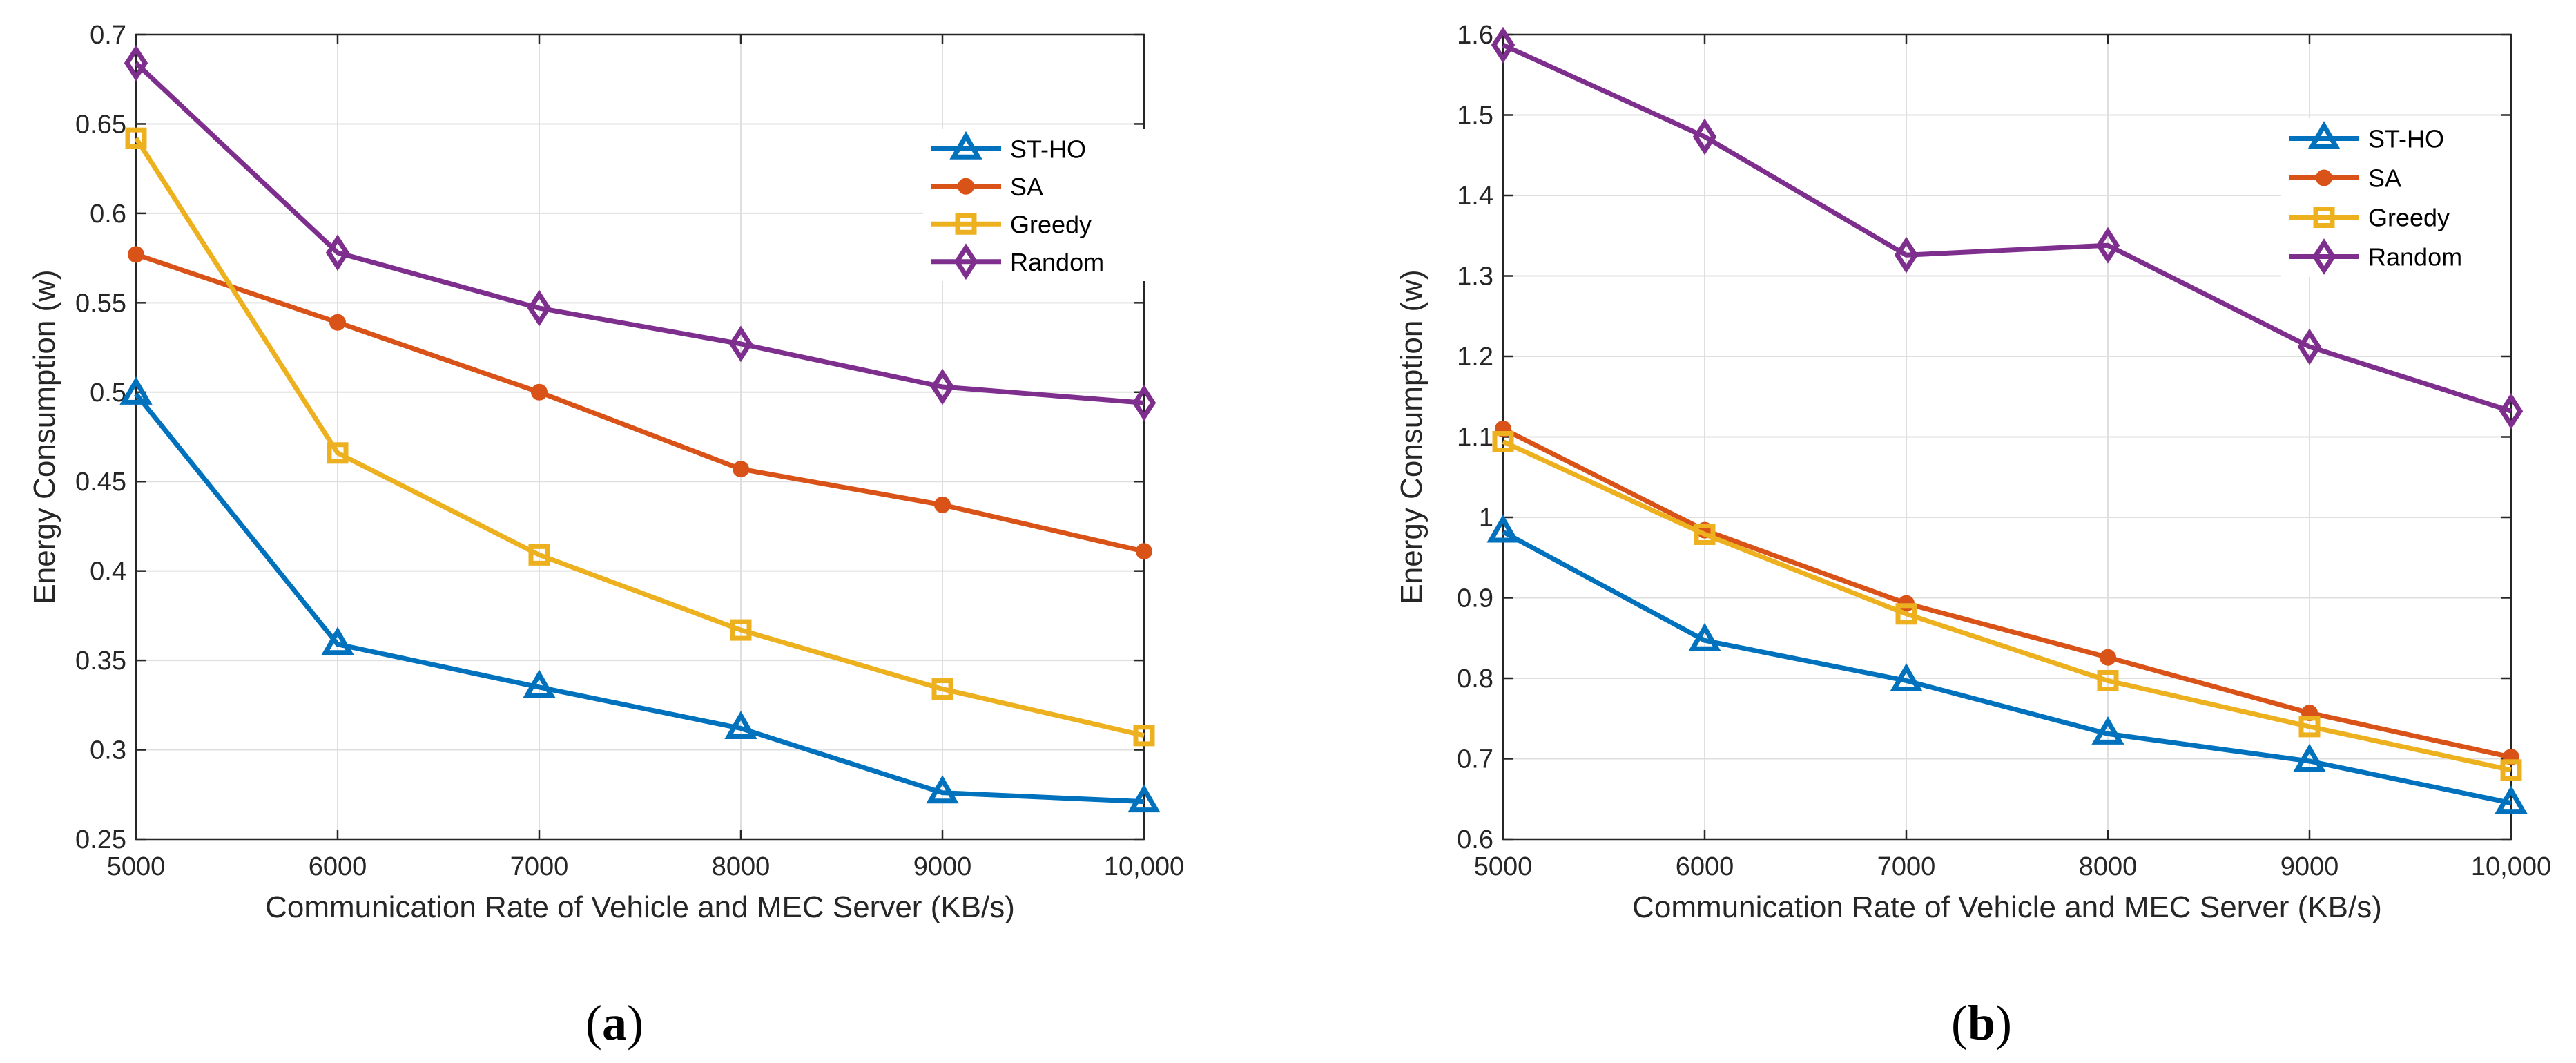 This screenshot has height=1063, width=2576. I want to click on y-tick-label: 0.35, so click(101, 661).